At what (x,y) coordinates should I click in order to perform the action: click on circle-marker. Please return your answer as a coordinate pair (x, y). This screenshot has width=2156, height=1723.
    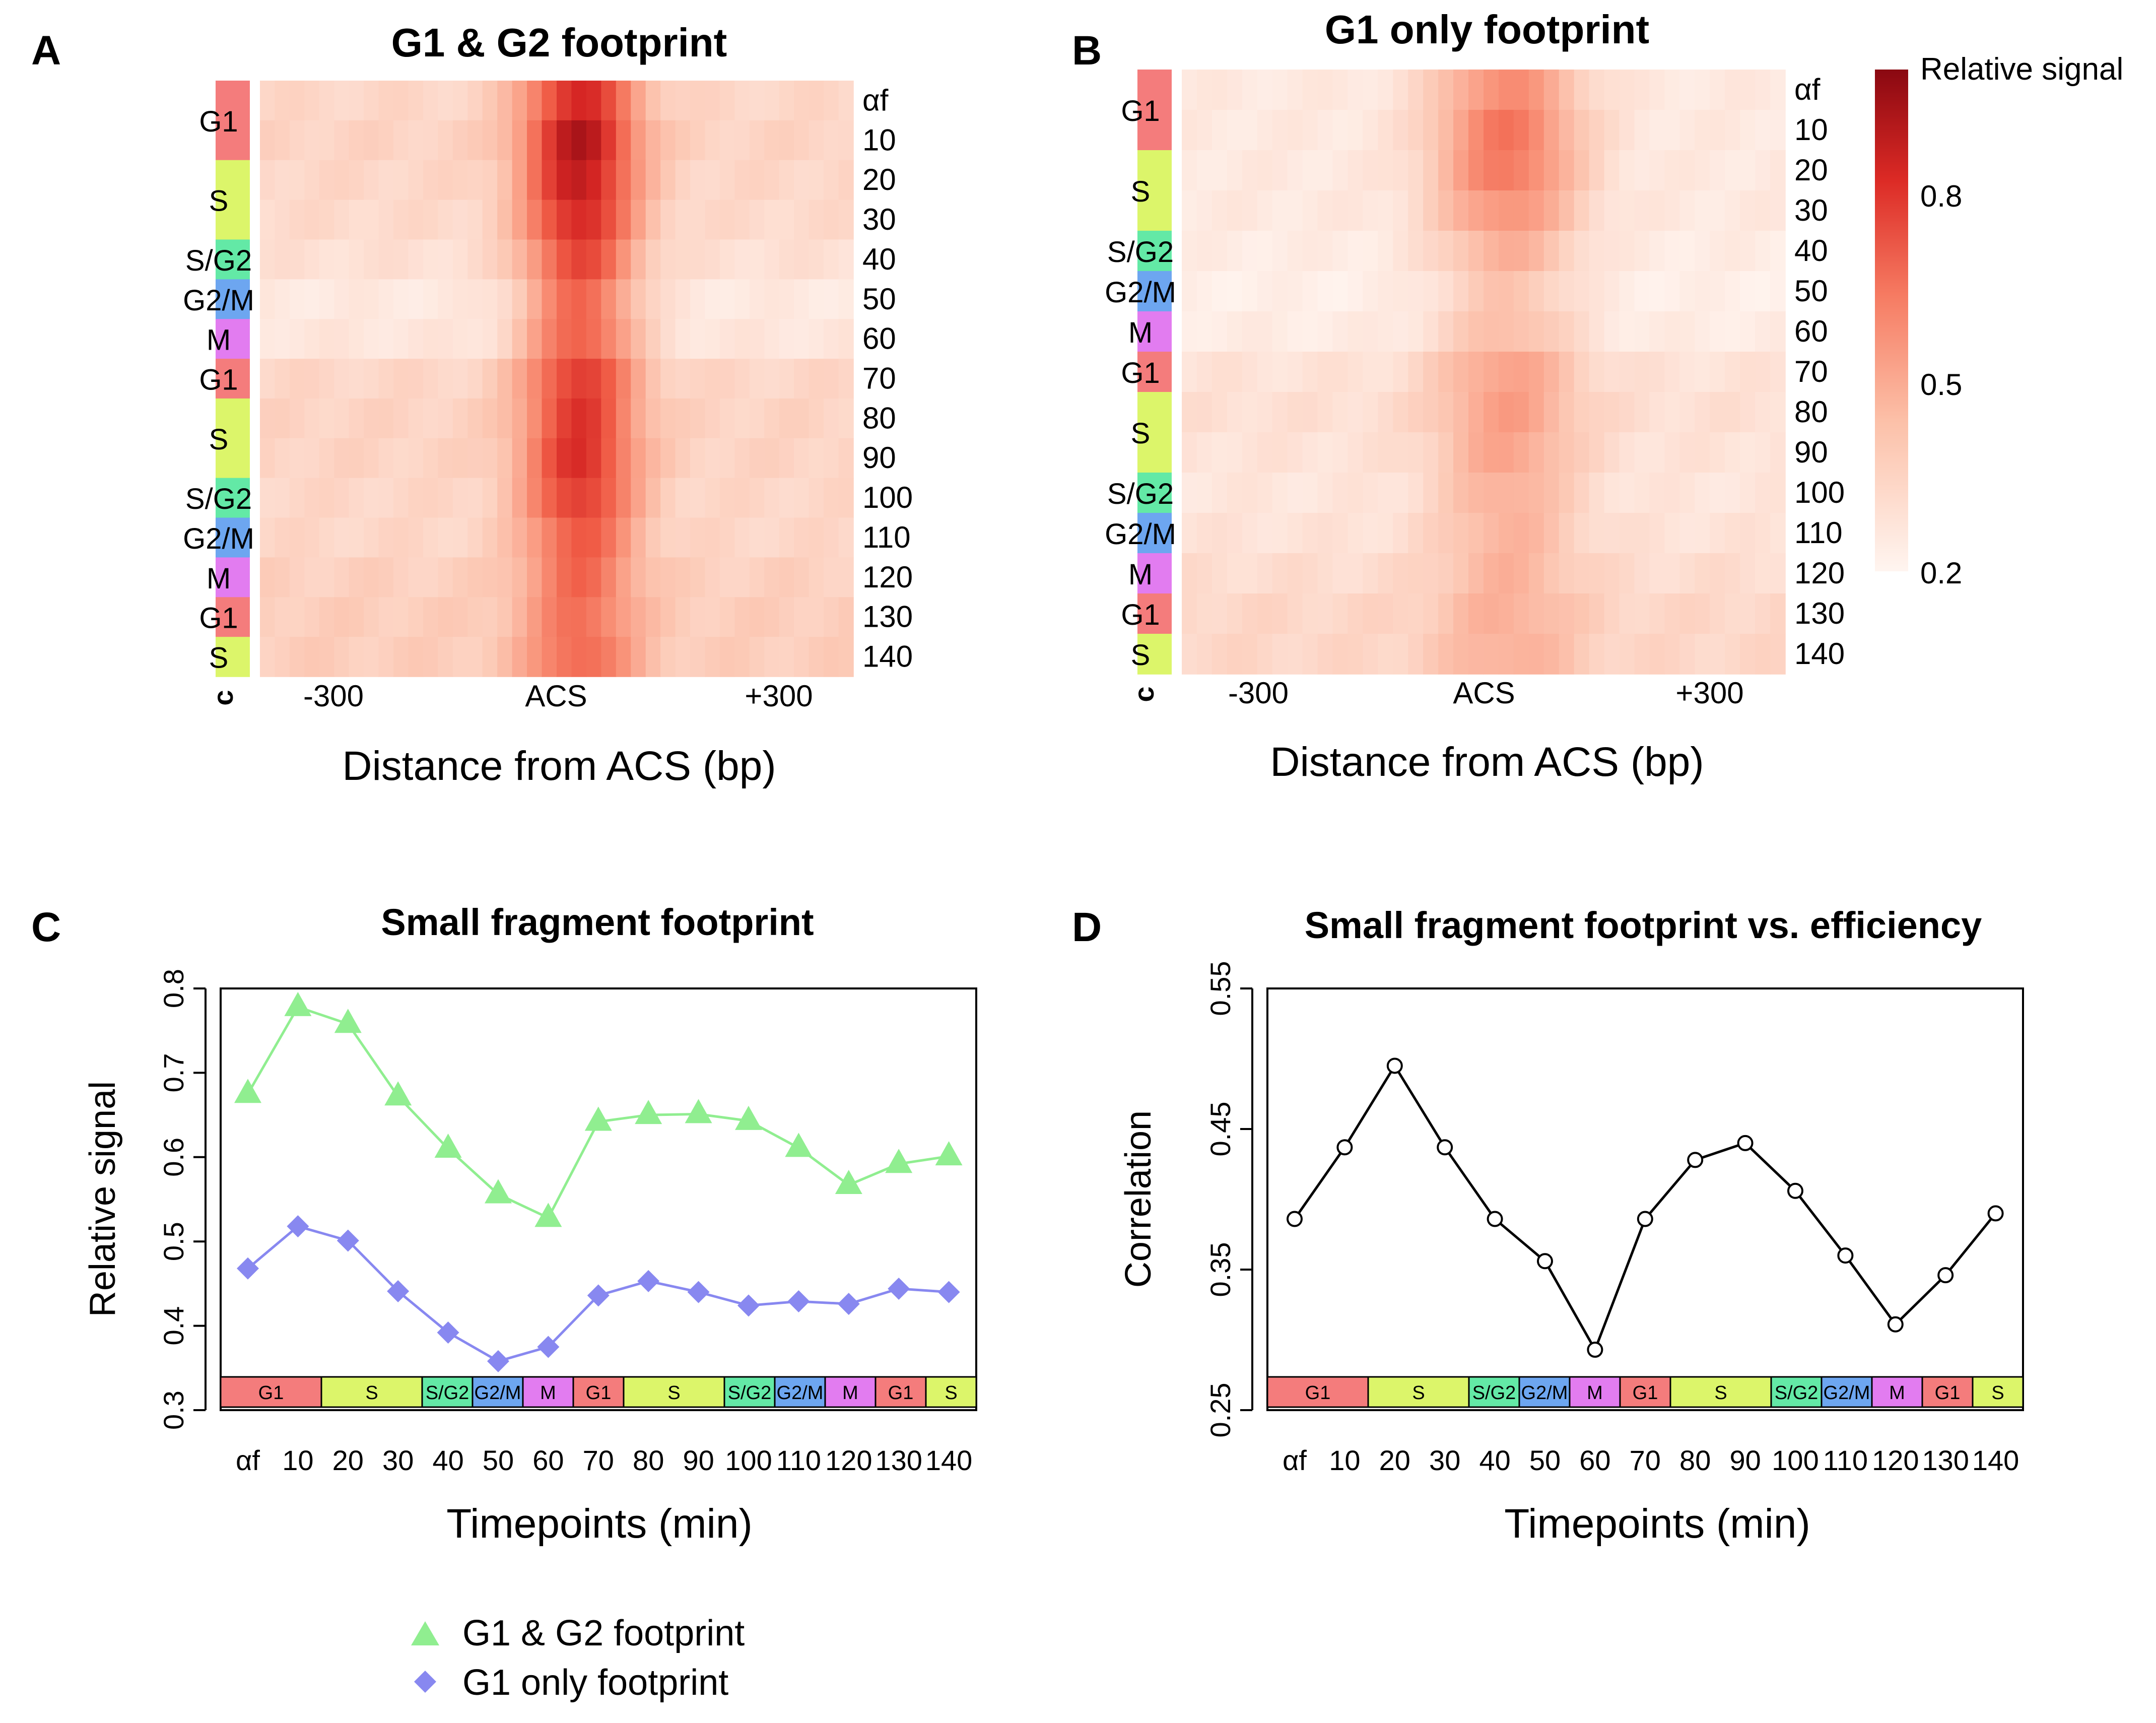
    Looking at the image, I should click on (1344, 1147).